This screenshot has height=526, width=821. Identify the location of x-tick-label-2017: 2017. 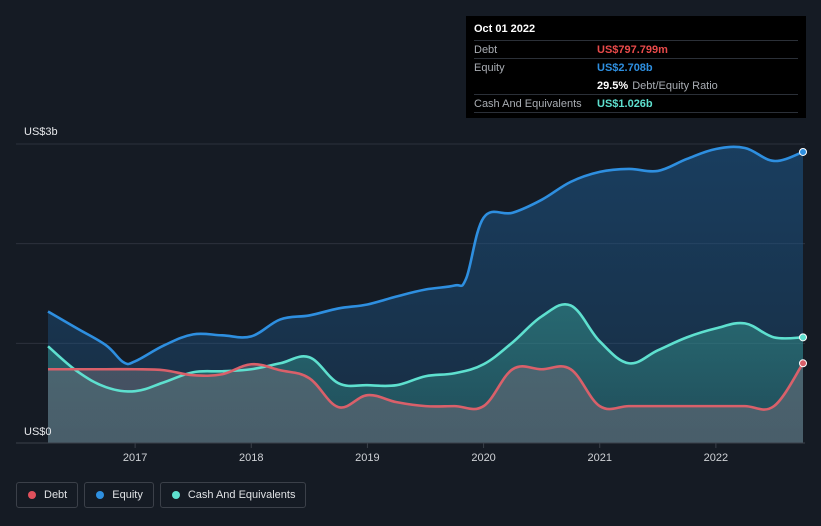
(135, 458).